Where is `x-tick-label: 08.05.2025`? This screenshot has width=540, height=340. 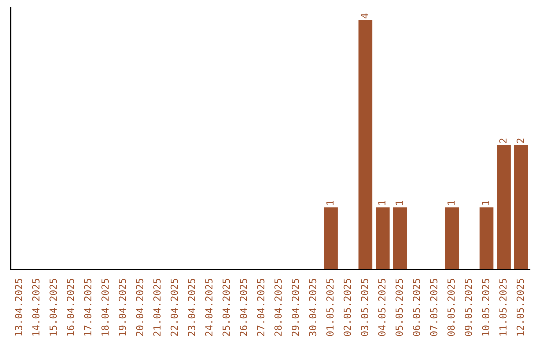
x-tick-label: 08.05.2025 is located at coordinates (451, 307).